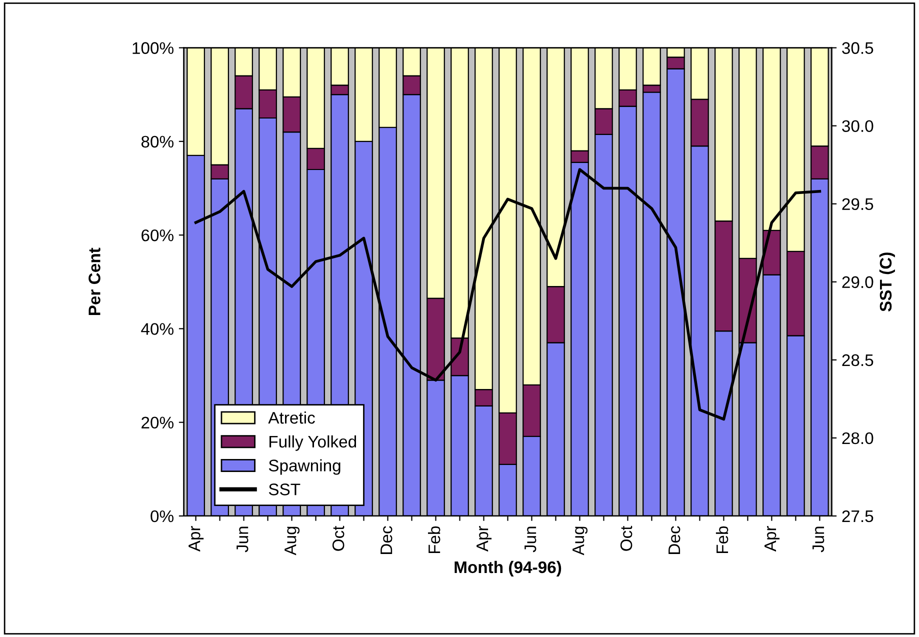  Describe the element at coordinates (291, 417) in the screenshot. I see `legend-label: Atretic` at that location.